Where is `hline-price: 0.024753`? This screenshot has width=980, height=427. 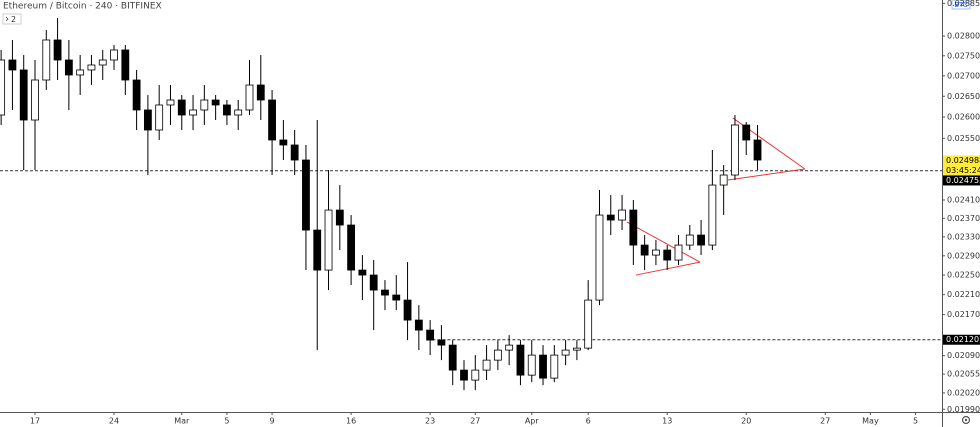
hline-price: 0.024753 is located at coordinates (963, 180).